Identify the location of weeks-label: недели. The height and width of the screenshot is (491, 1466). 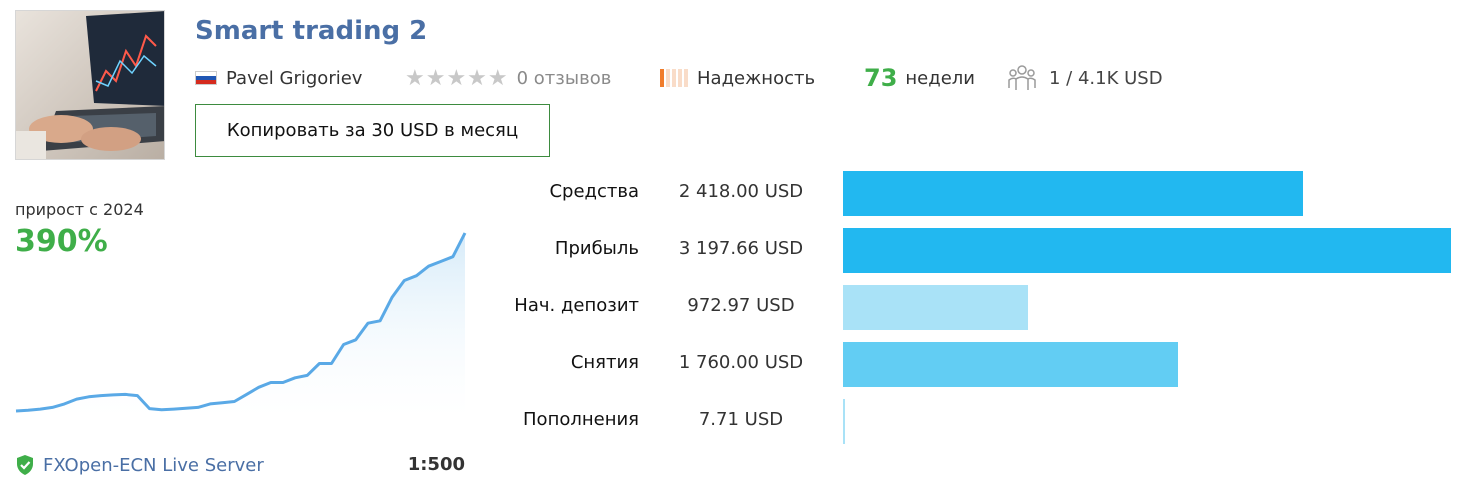
(940, 78).